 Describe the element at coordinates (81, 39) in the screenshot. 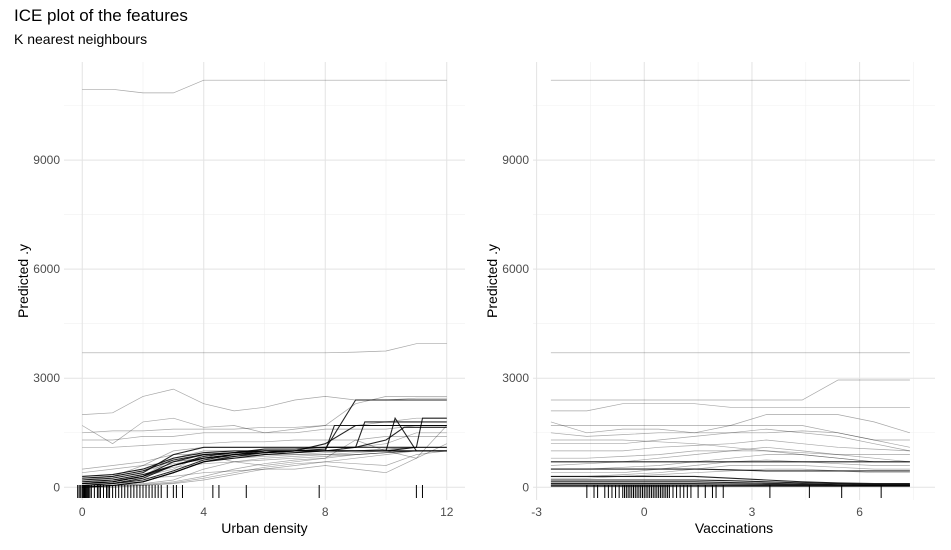

I see `chart-subtitle: K nearest neighbours` at that location.